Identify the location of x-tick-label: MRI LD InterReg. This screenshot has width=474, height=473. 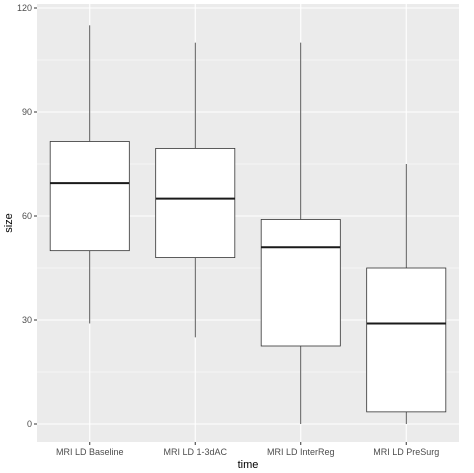
(301, 452).